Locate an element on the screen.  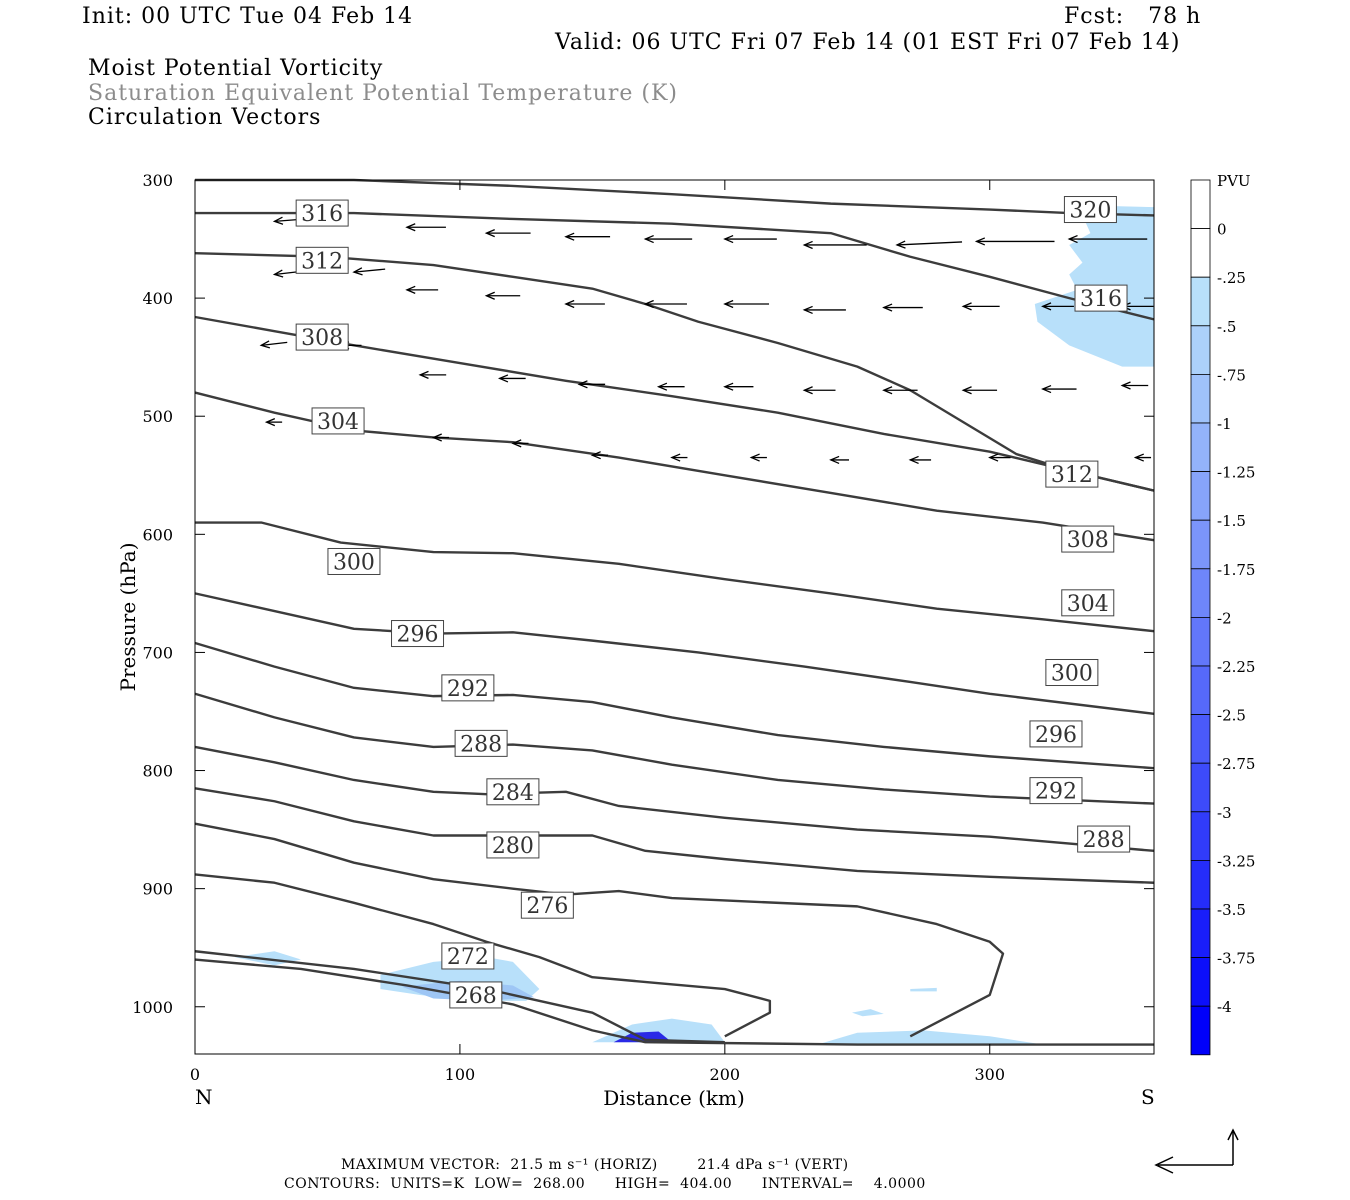
svg-text: 320 is located at coordinates (1090, 211).